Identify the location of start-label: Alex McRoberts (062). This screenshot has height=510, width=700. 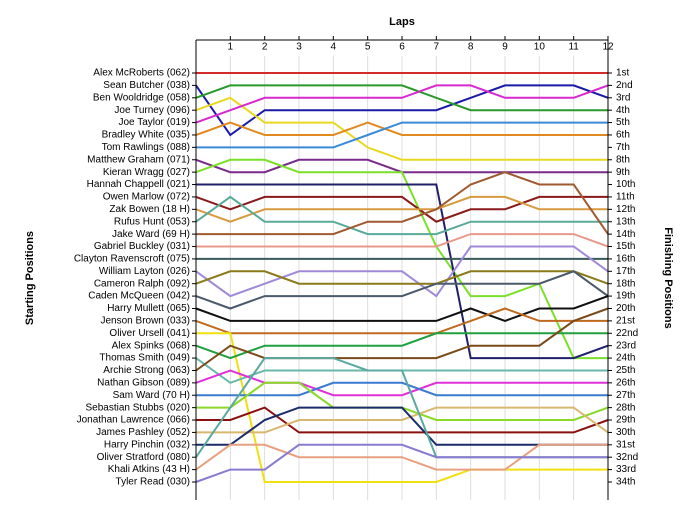
(141, 73).